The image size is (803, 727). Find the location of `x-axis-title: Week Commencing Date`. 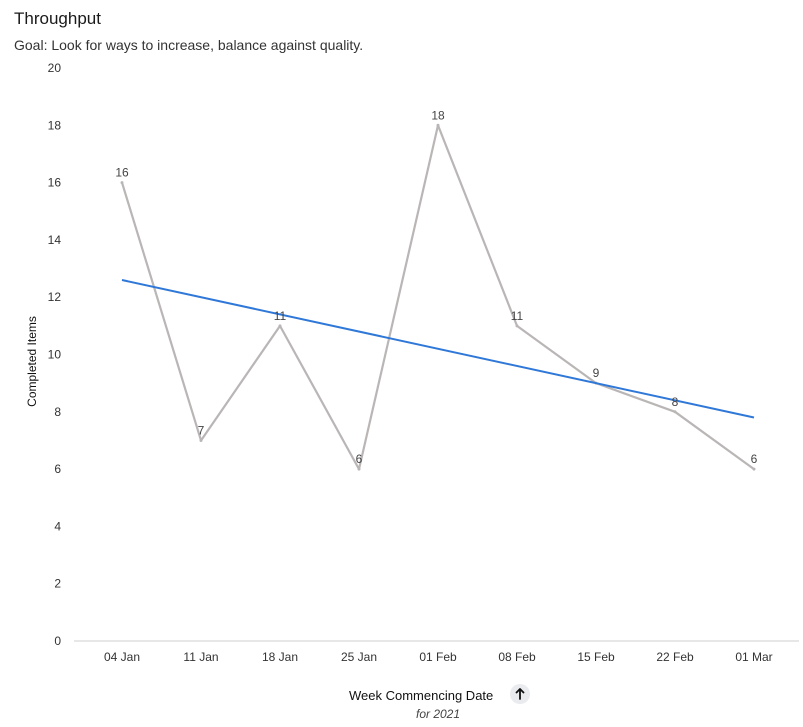

x-axis-title: Week Commencing Date is located at coordinates (421, 695).